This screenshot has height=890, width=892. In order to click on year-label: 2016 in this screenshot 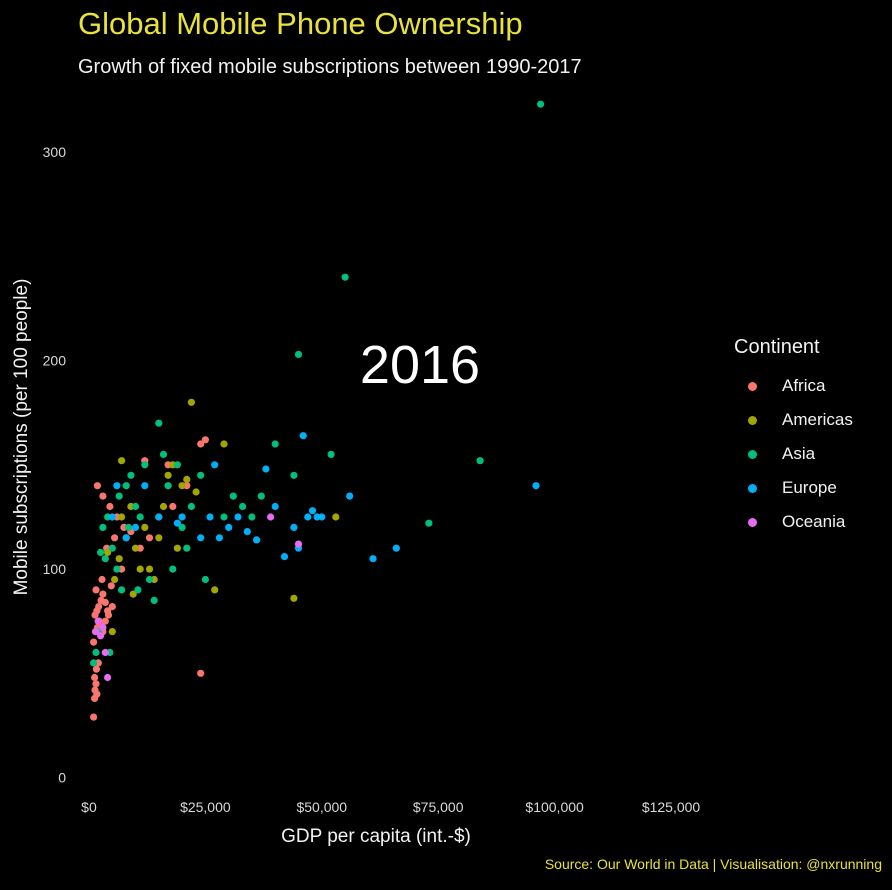, I will do `click(420, 365)`.